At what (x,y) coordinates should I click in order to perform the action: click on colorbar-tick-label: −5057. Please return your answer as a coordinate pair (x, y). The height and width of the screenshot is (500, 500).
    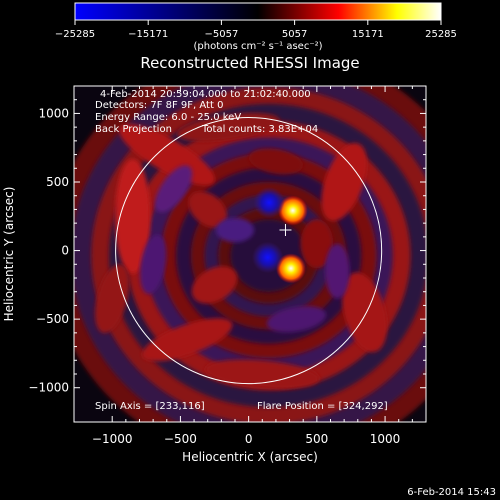
    Looking at the image, I should click on (221, 34).